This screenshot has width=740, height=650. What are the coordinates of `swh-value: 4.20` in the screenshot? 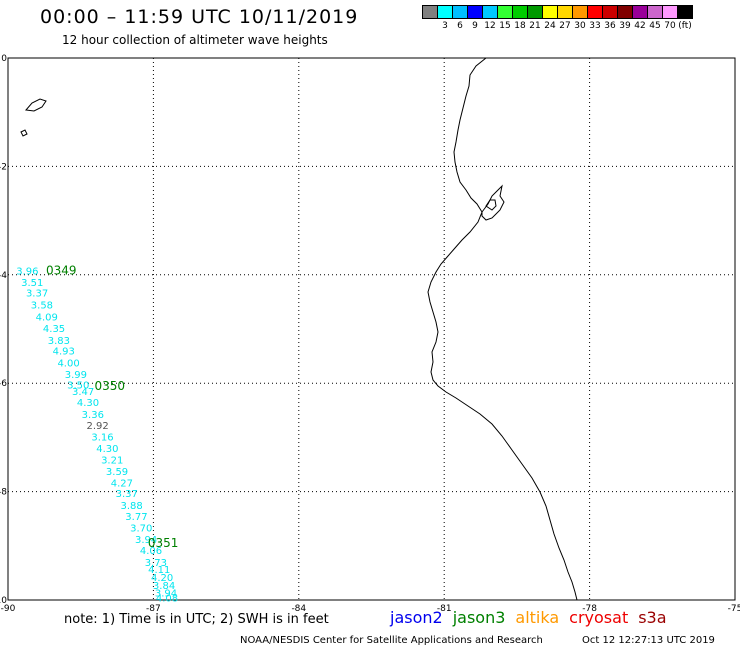 It's located at (162, 578).